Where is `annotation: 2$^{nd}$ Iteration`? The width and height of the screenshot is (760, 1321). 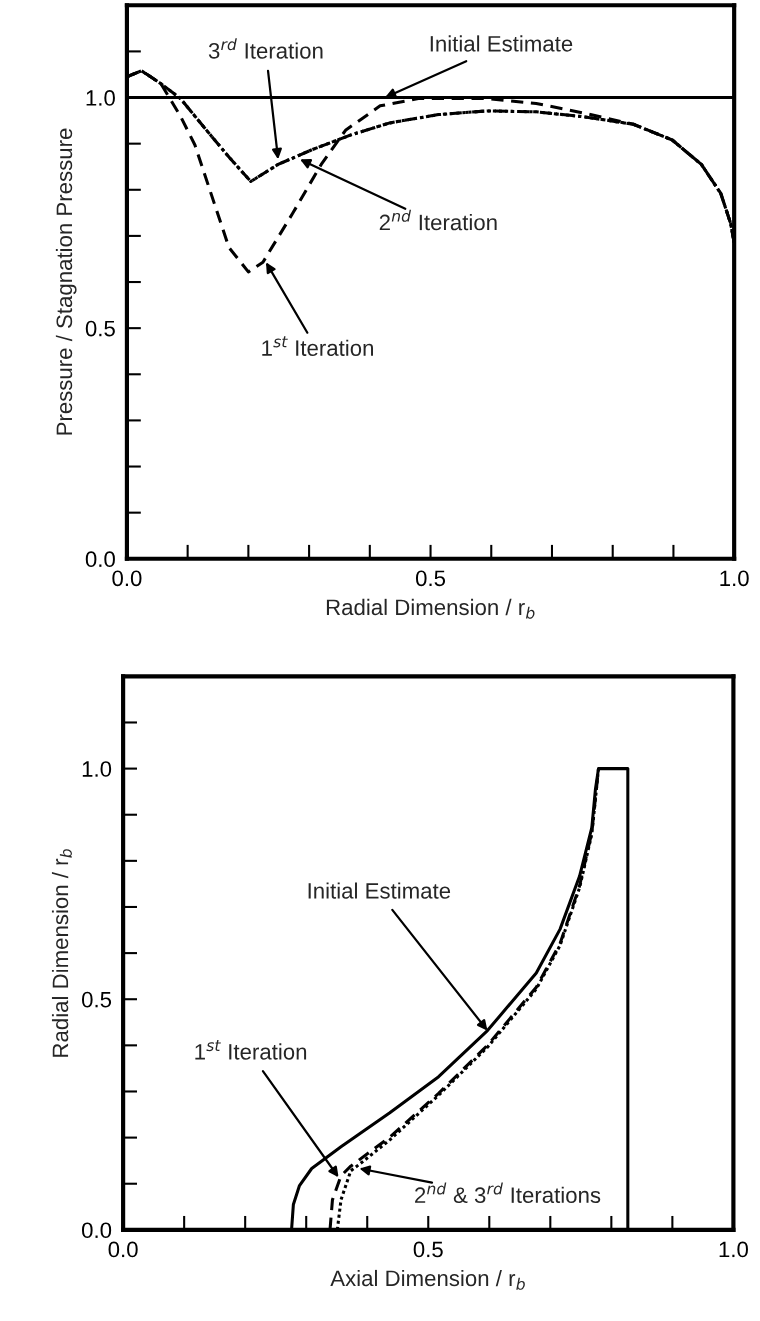 annotation: 2$^{nd}$ Iteration is located at coordinates (438, 220).